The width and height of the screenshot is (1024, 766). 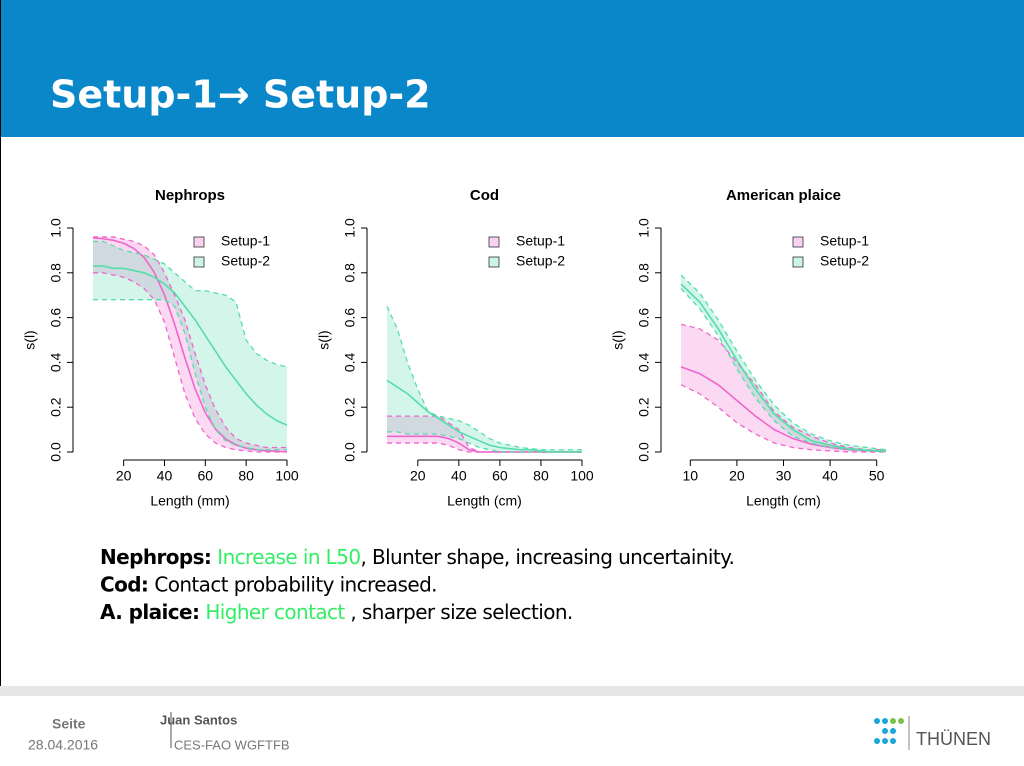 What do you see at coordinates (190, 195) in the screenshot?
I see `chart-title: Nephrops` at bounding box center [190, 195].